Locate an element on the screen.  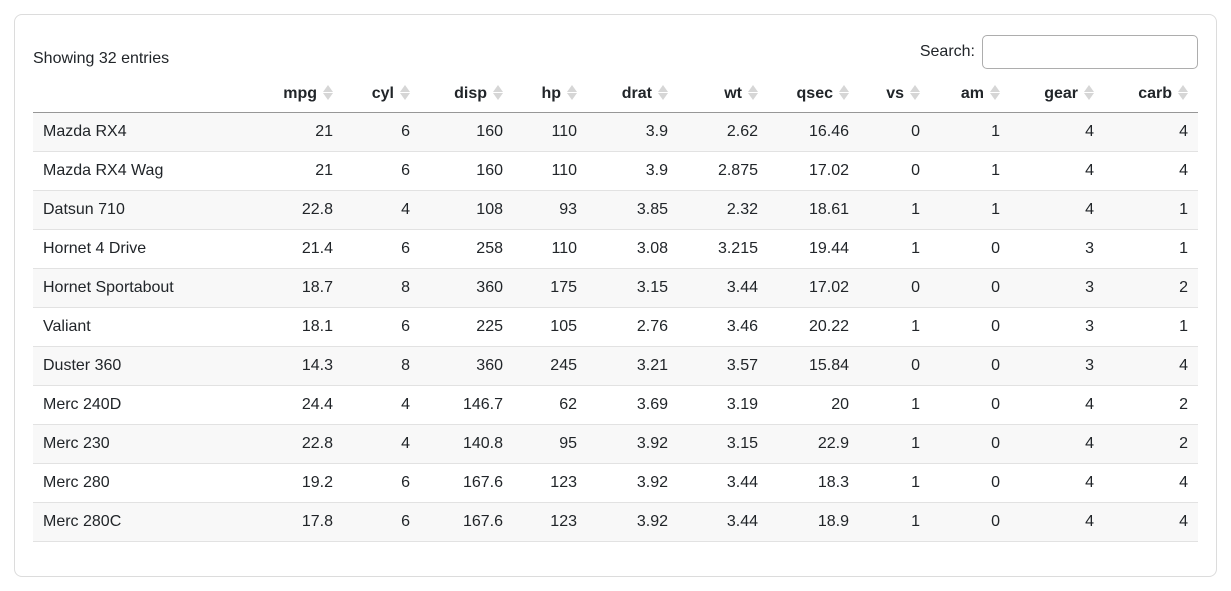
cell-wt: 2.62 is located at coordinates (723, 132).